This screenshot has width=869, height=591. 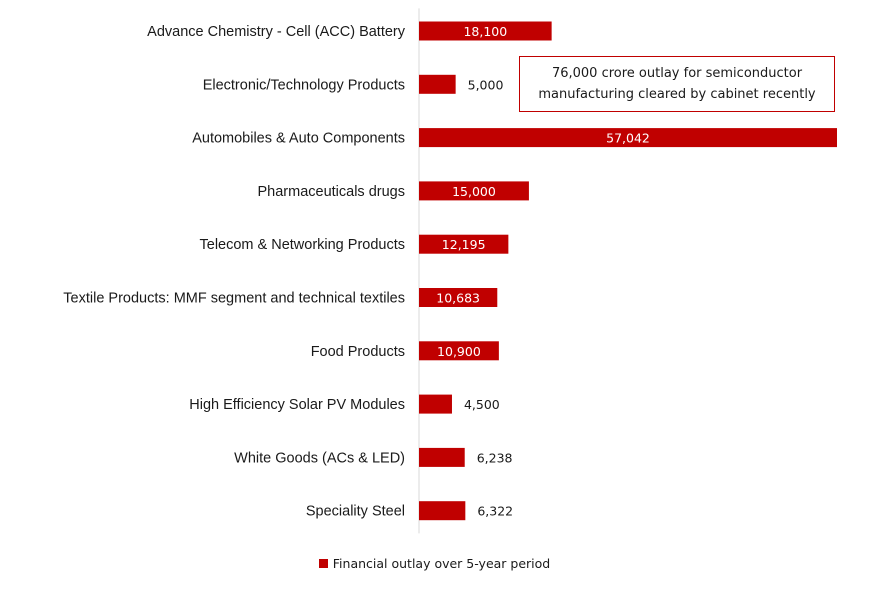 I want to click on category-label: Speciality Steel, so click(x=355, y=512).